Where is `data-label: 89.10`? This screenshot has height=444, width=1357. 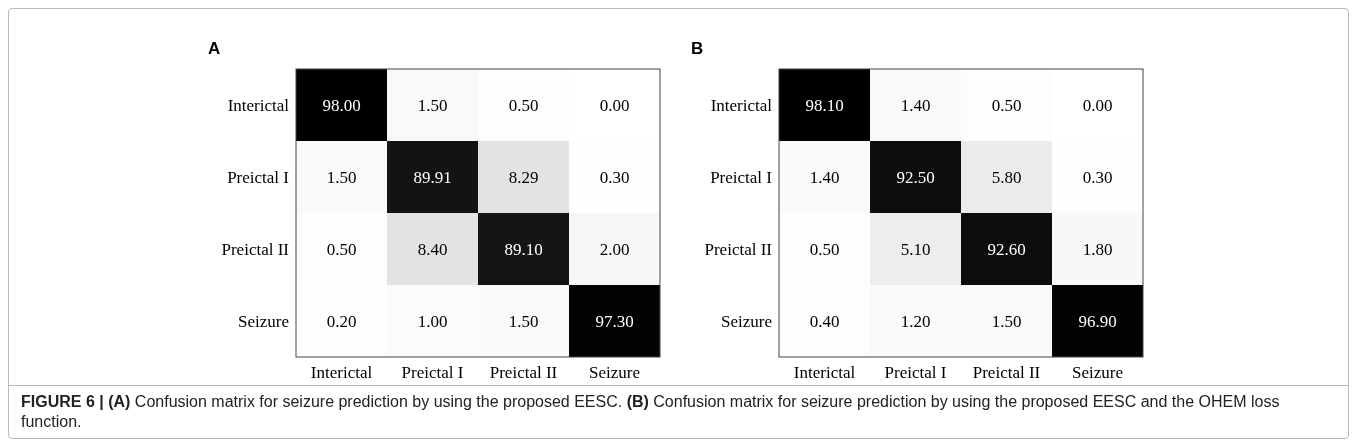
data-label: 89.10 is located at coordinates (523, 249).